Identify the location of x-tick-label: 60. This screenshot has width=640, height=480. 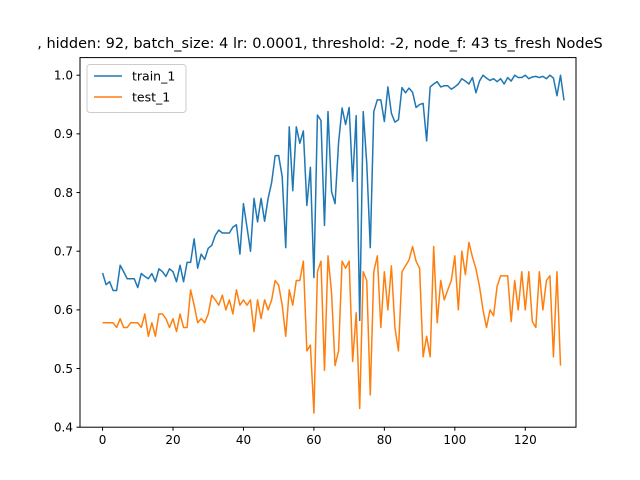
(313, 440).